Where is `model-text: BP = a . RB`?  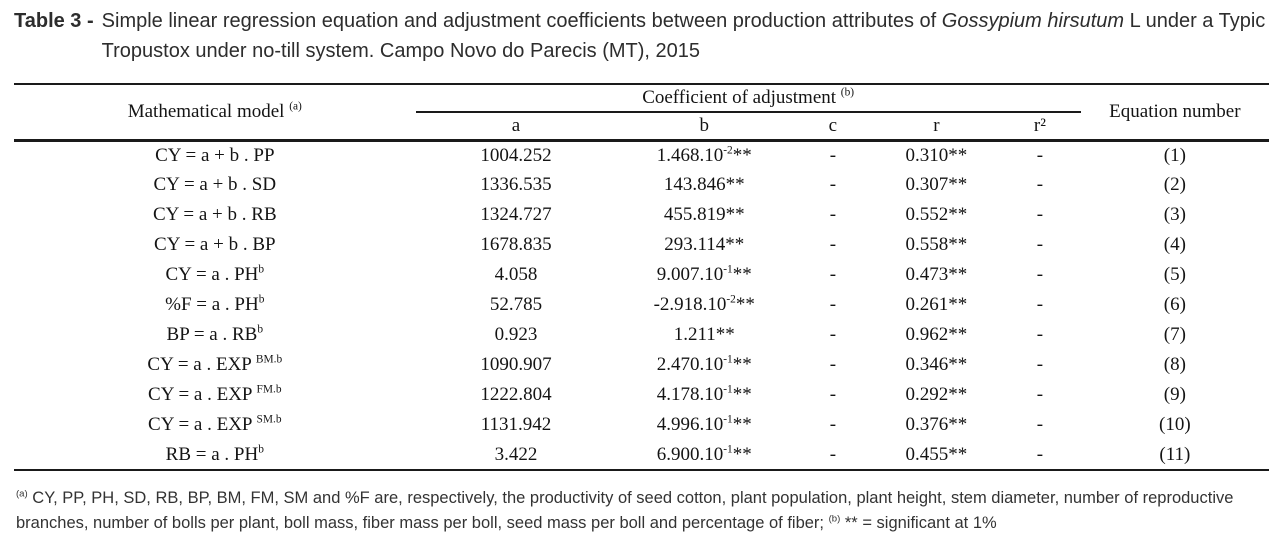
model-text: BP = a . RB is located at coordinates (212, 334).